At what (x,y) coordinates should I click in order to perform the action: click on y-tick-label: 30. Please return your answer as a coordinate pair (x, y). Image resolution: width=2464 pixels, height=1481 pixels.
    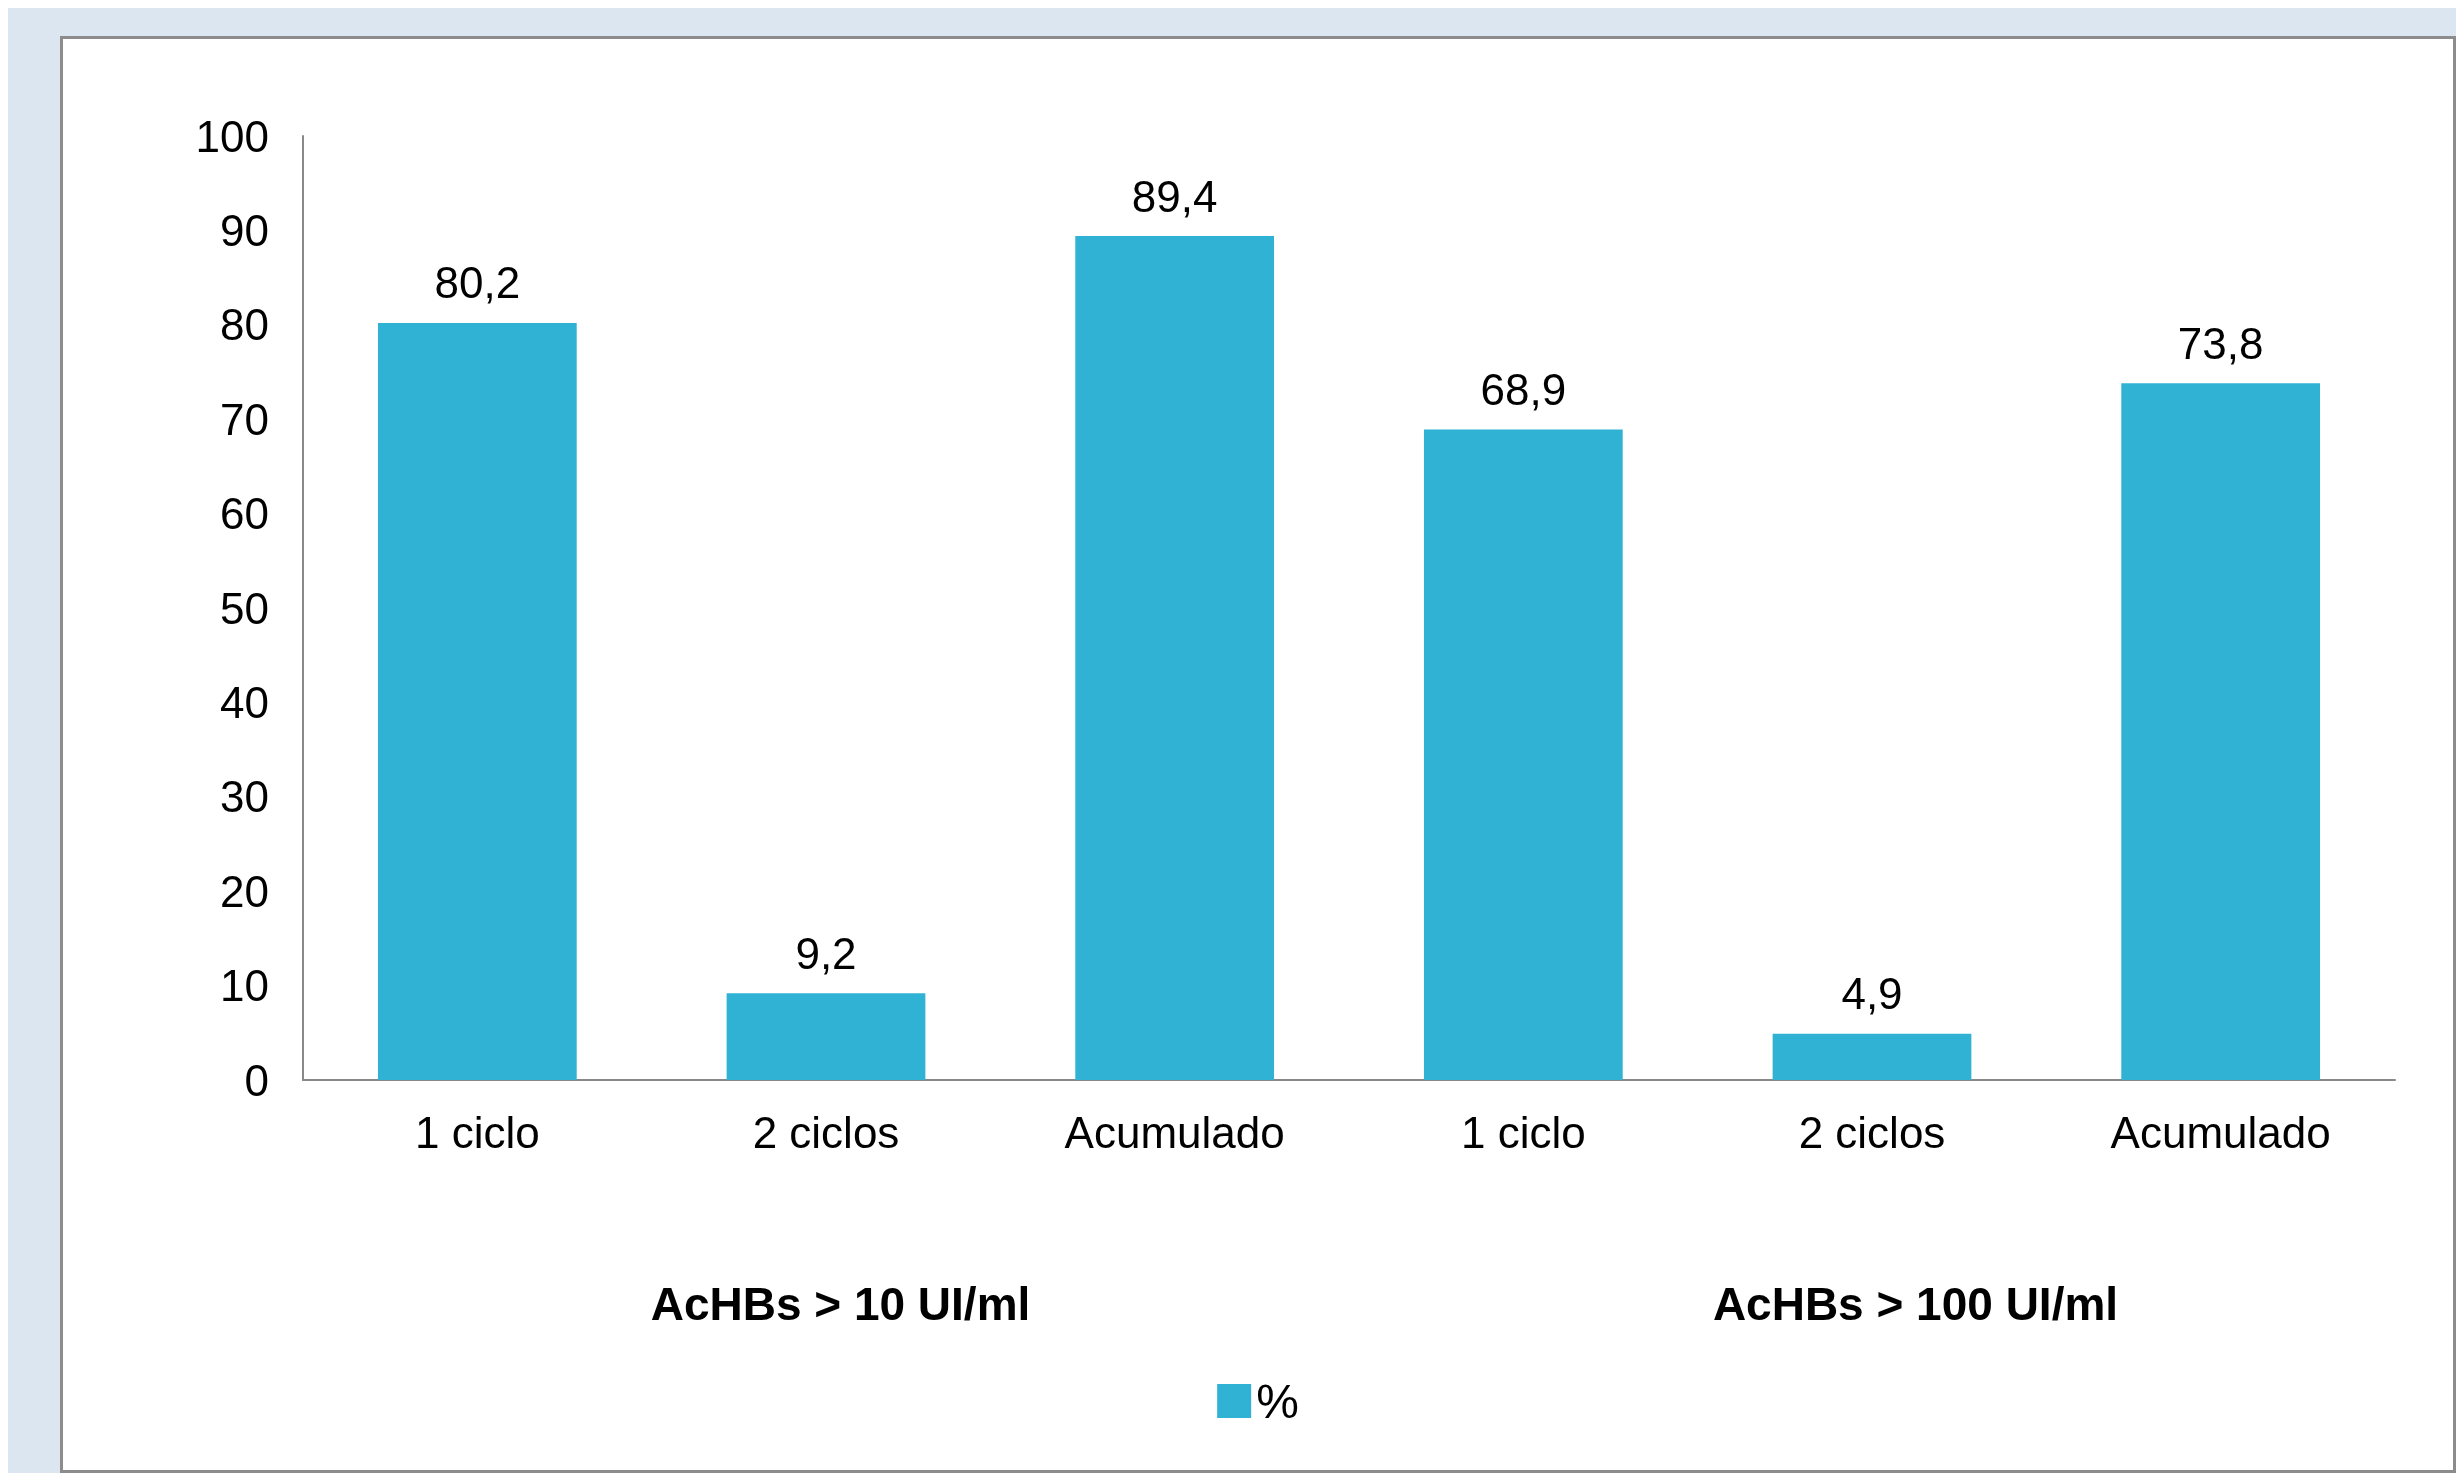
    Looking at the image, I should click on (244, 797).